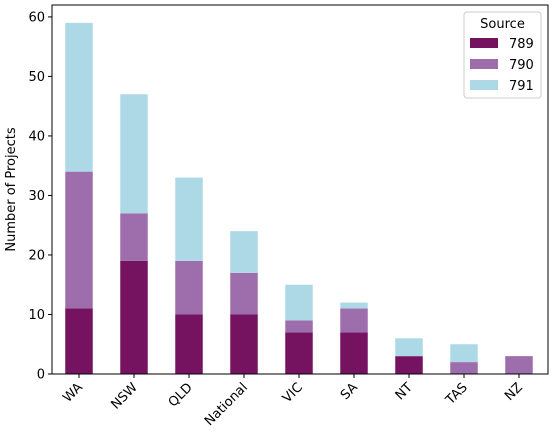 The image size is (555, 444). I want to click on bar-segment-789-SA, so click(354, 353).